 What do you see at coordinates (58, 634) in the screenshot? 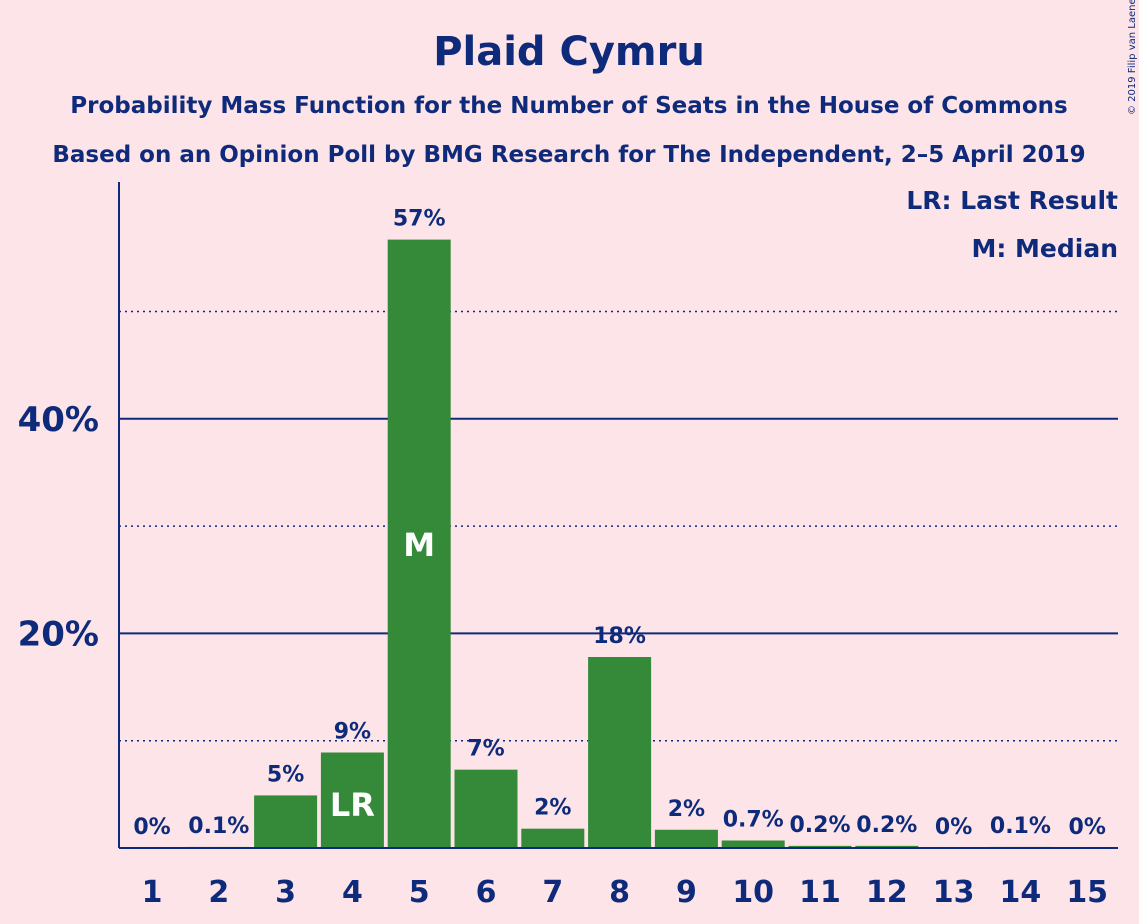
I see `y-tick-label: 20%` at bounding box center [58, 634].